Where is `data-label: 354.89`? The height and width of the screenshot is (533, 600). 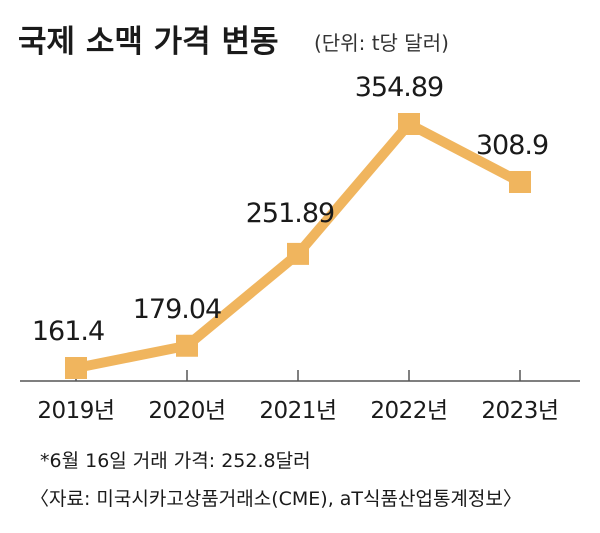
data-label: 354.89 is located at coordinates (399, 87).